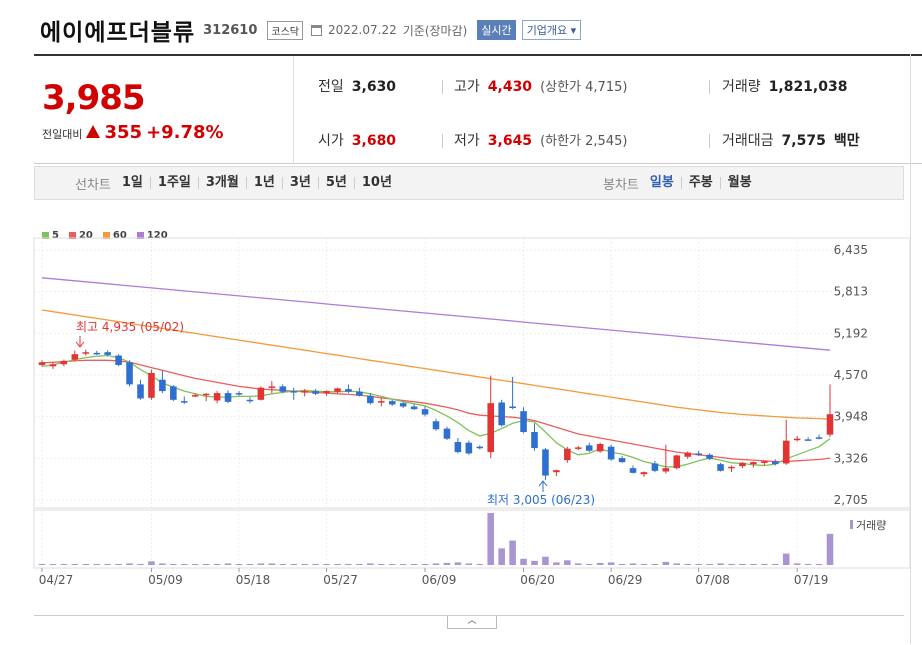 The height and width of the screenshot is (645, 922). Describe the element at coordinates (93, 131) in the screenshot. I see `up-triangle-icon` at that location.